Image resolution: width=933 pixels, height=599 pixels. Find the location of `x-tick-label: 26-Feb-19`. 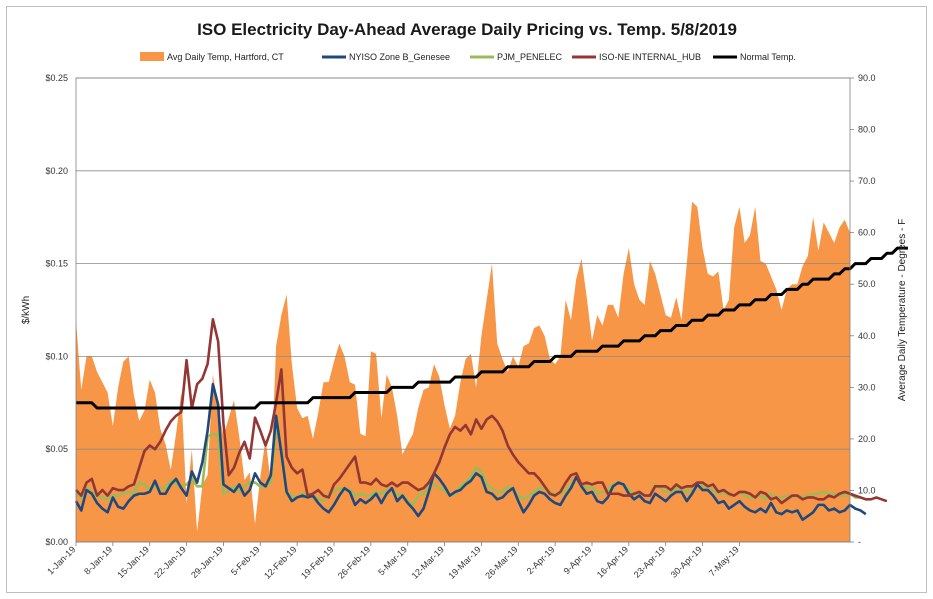

x-tick-label: 26-Feb-19 is located at coordinates (354, 562).